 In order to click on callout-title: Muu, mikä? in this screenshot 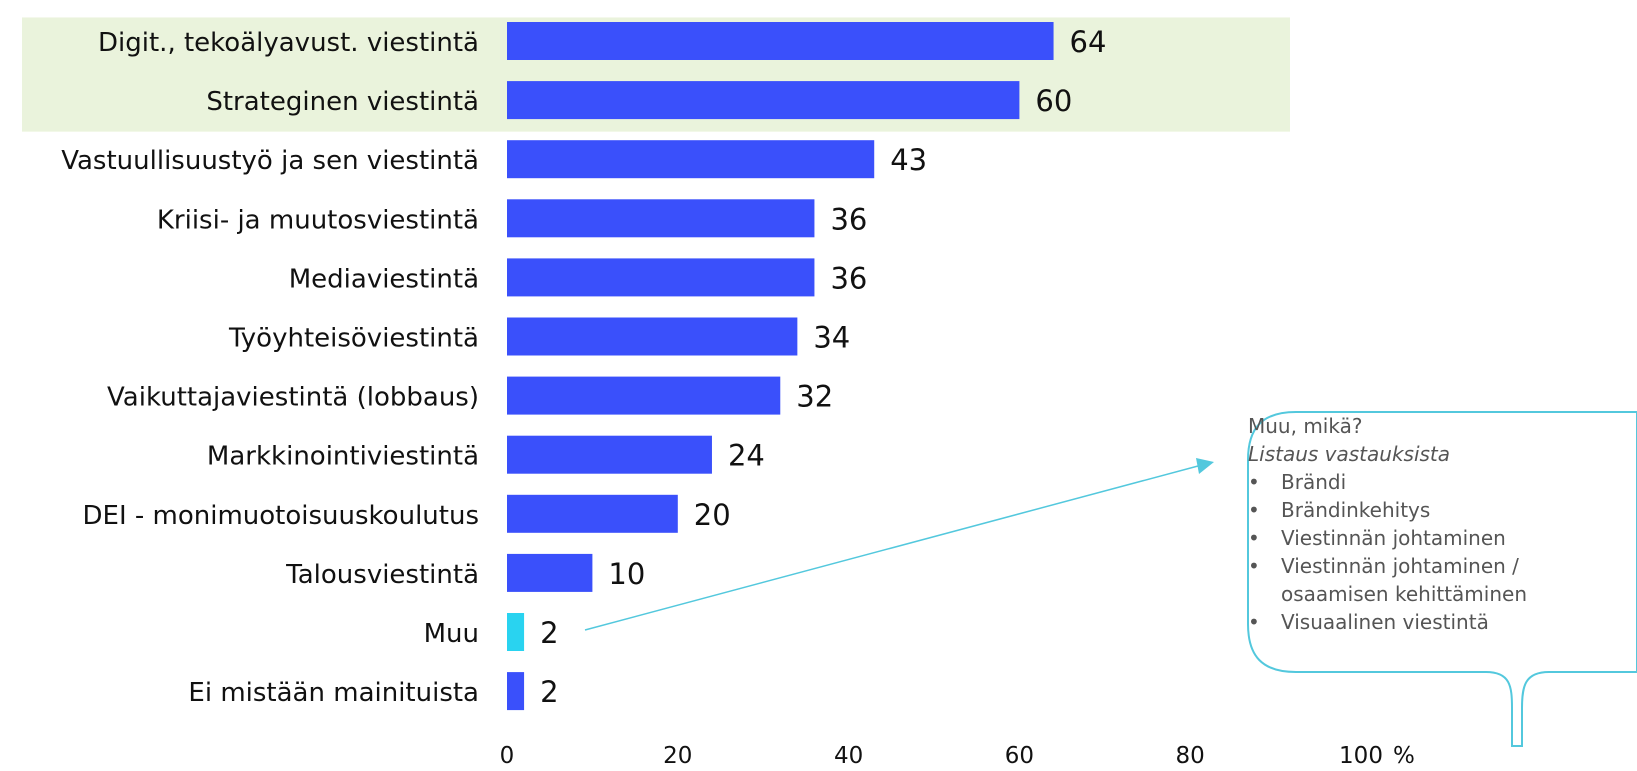, I will do `click(1305, 426)`.